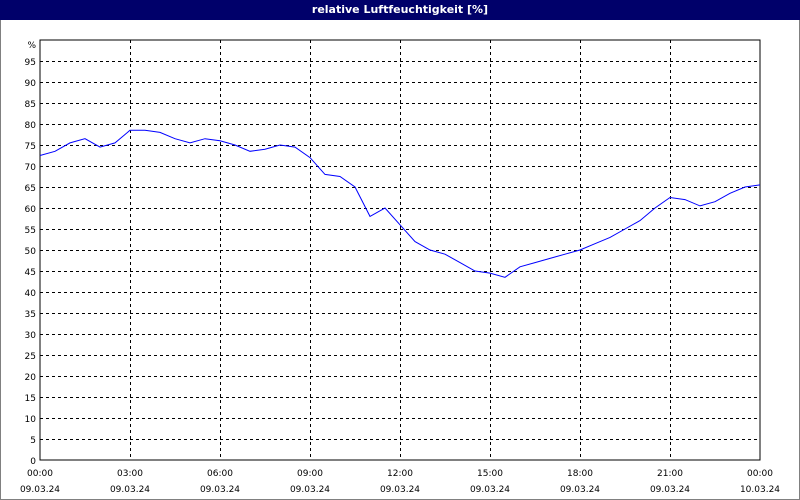 This screenshot has width=800, height=500. I want to click on y-tick-label: 30, so click(31, 336).